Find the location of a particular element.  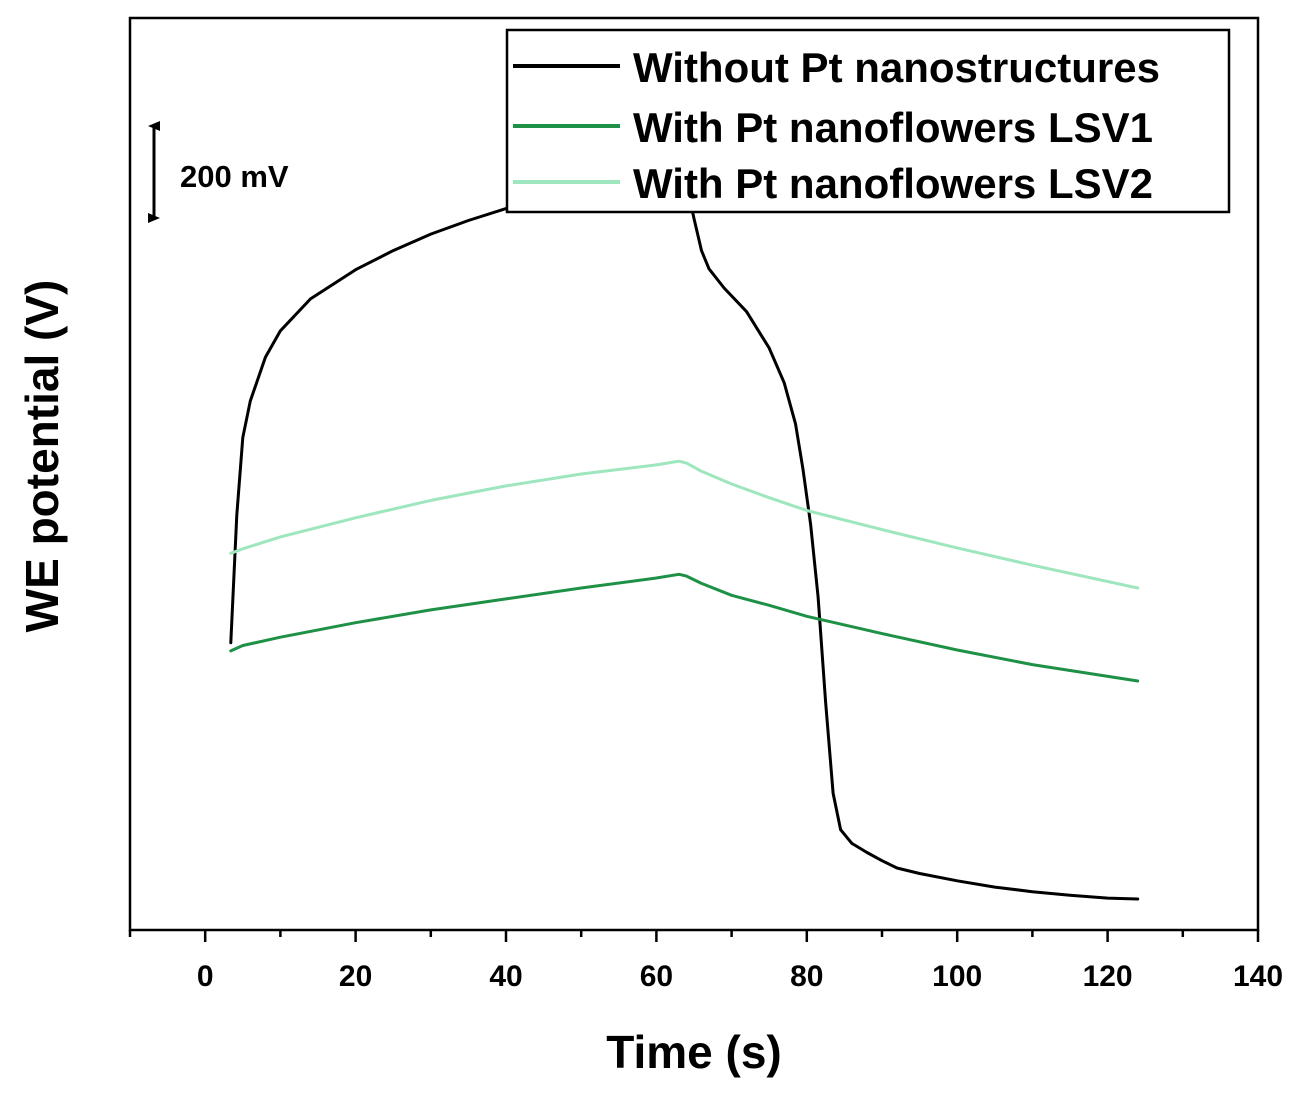

x-axis-title: Time (s) is located at coordinates (694, 1052).